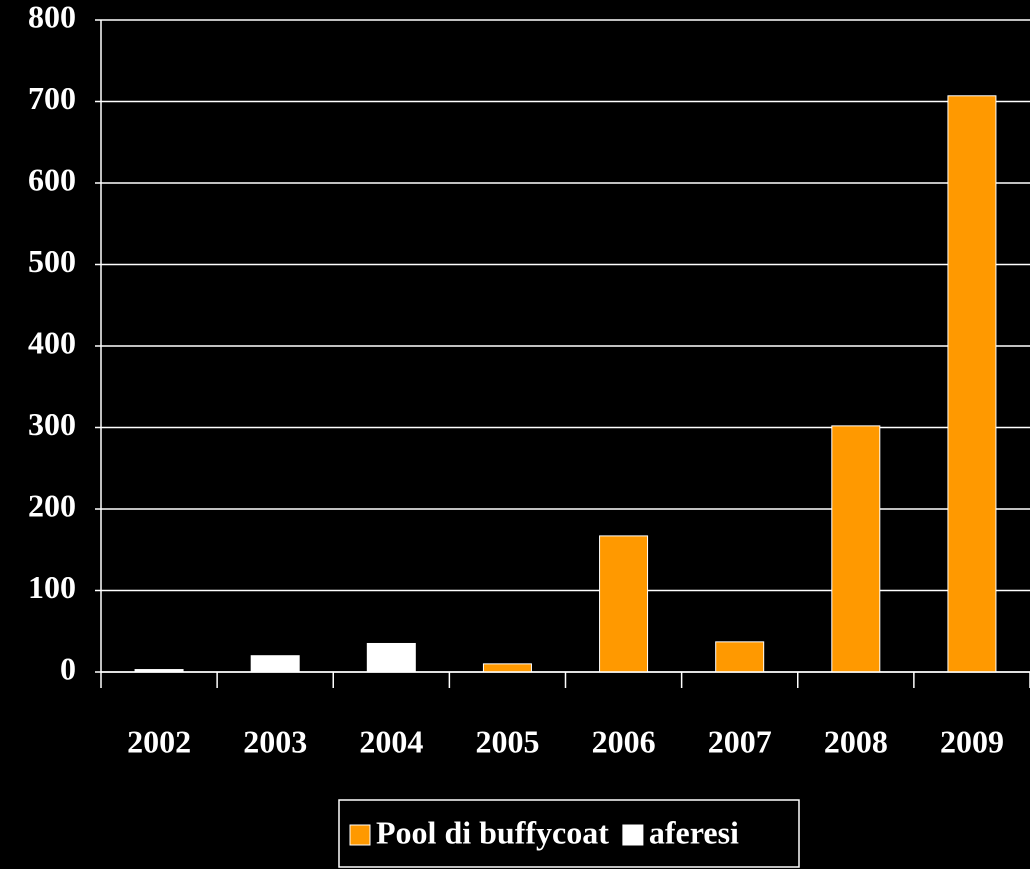 This screenshot has height=869, width=1030. Describe the element at coordinates (972, 741) in the screenshot. I see `x-tick-label: 2009` at that location.